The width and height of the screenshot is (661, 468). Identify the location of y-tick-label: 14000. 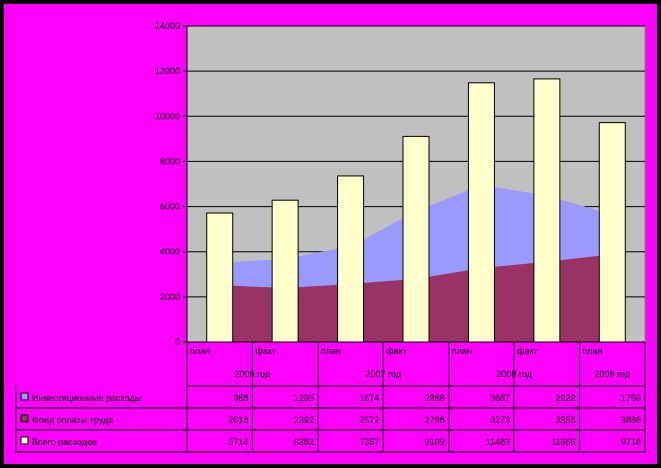
(167, 26).